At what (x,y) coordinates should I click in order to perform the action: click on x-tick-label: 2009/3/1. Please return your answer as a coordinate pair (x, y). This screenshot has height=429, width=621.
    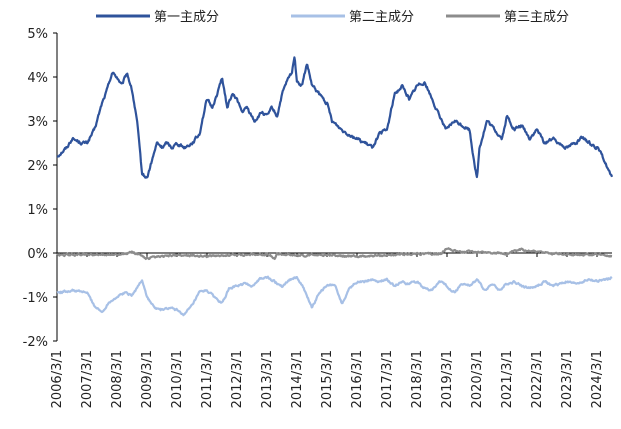
    Looking at the image, I should click on (147, 379).